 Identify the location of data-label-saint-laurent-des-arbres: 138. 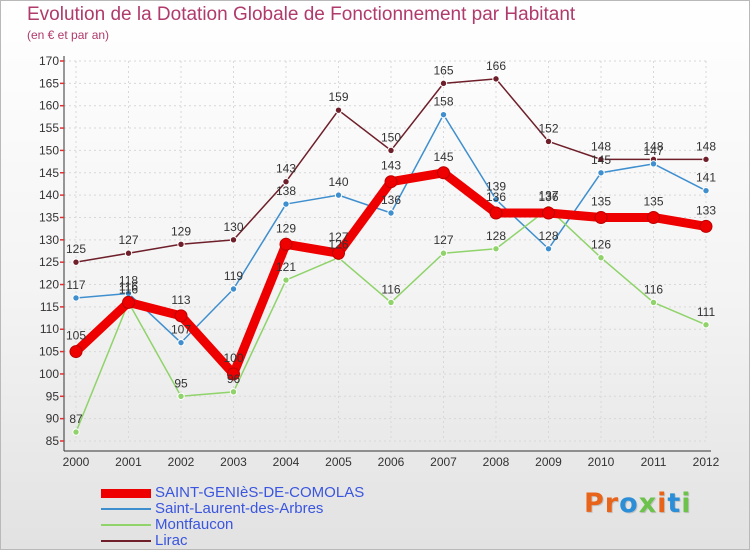
(286, 191).